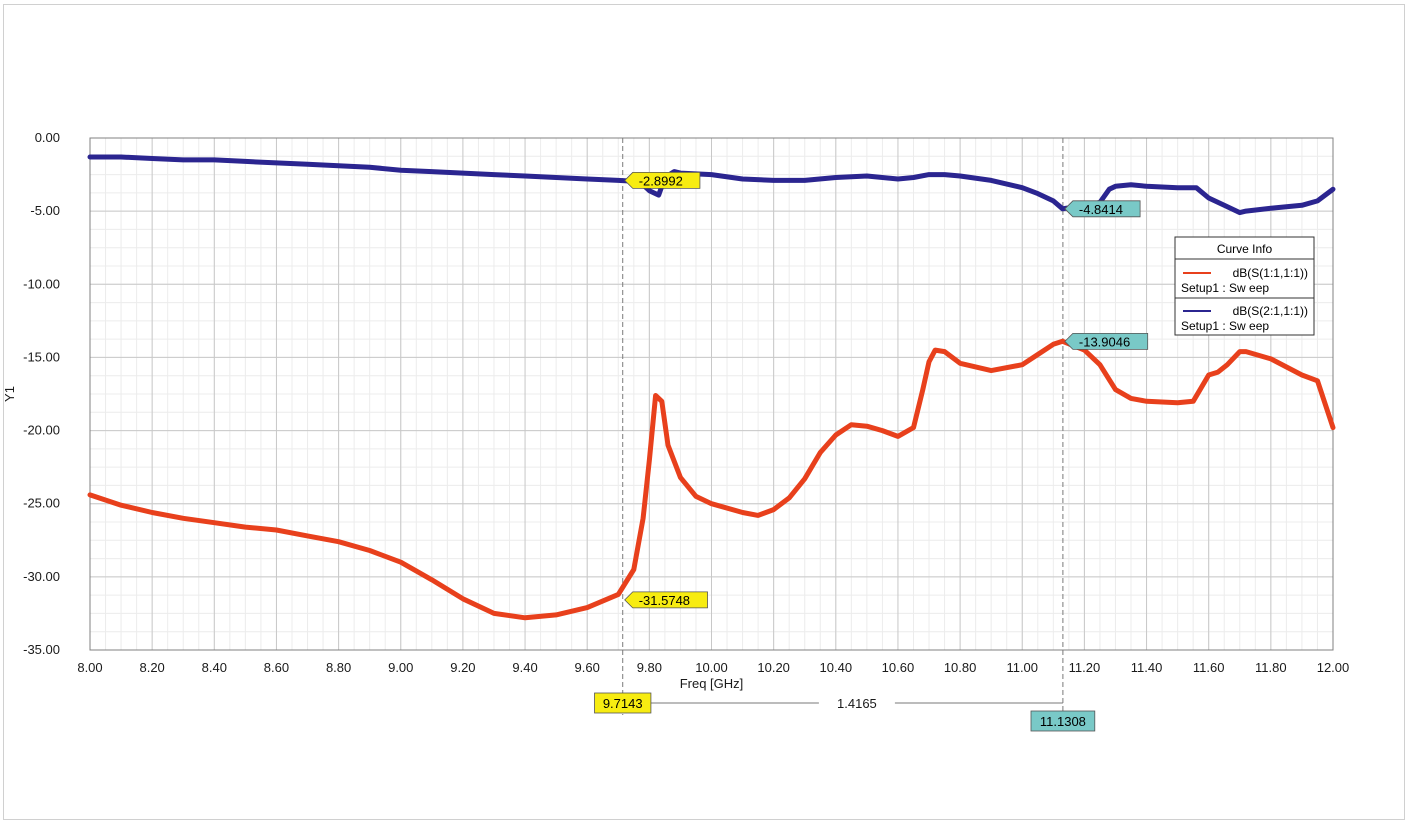 The width and height of the screenshot is (1412, 826). What do you see at coordinates (41, 503) in the screenshot?
I see `y-tick-label: -25.00` at bounding box center [41, 503].